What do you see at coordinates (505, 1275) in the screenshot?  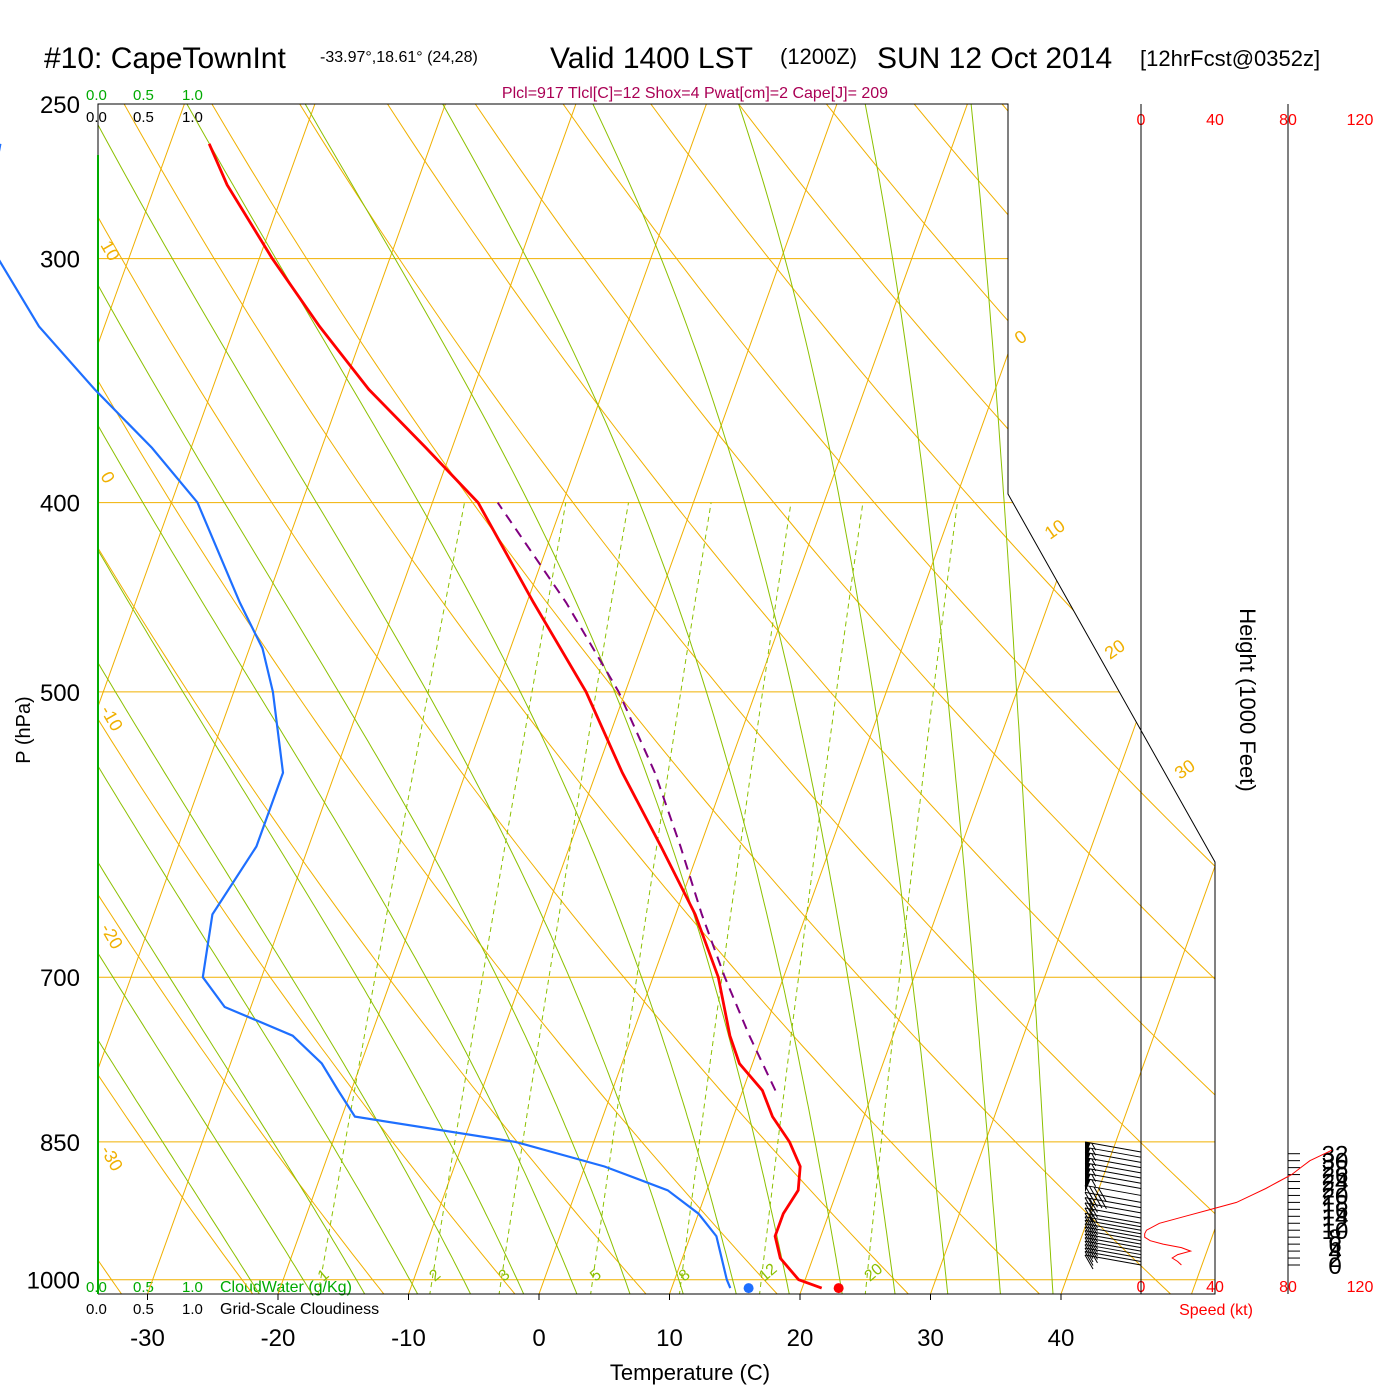 I see `mixing-ratio-label: 3` at bounding box center [505, 1275].